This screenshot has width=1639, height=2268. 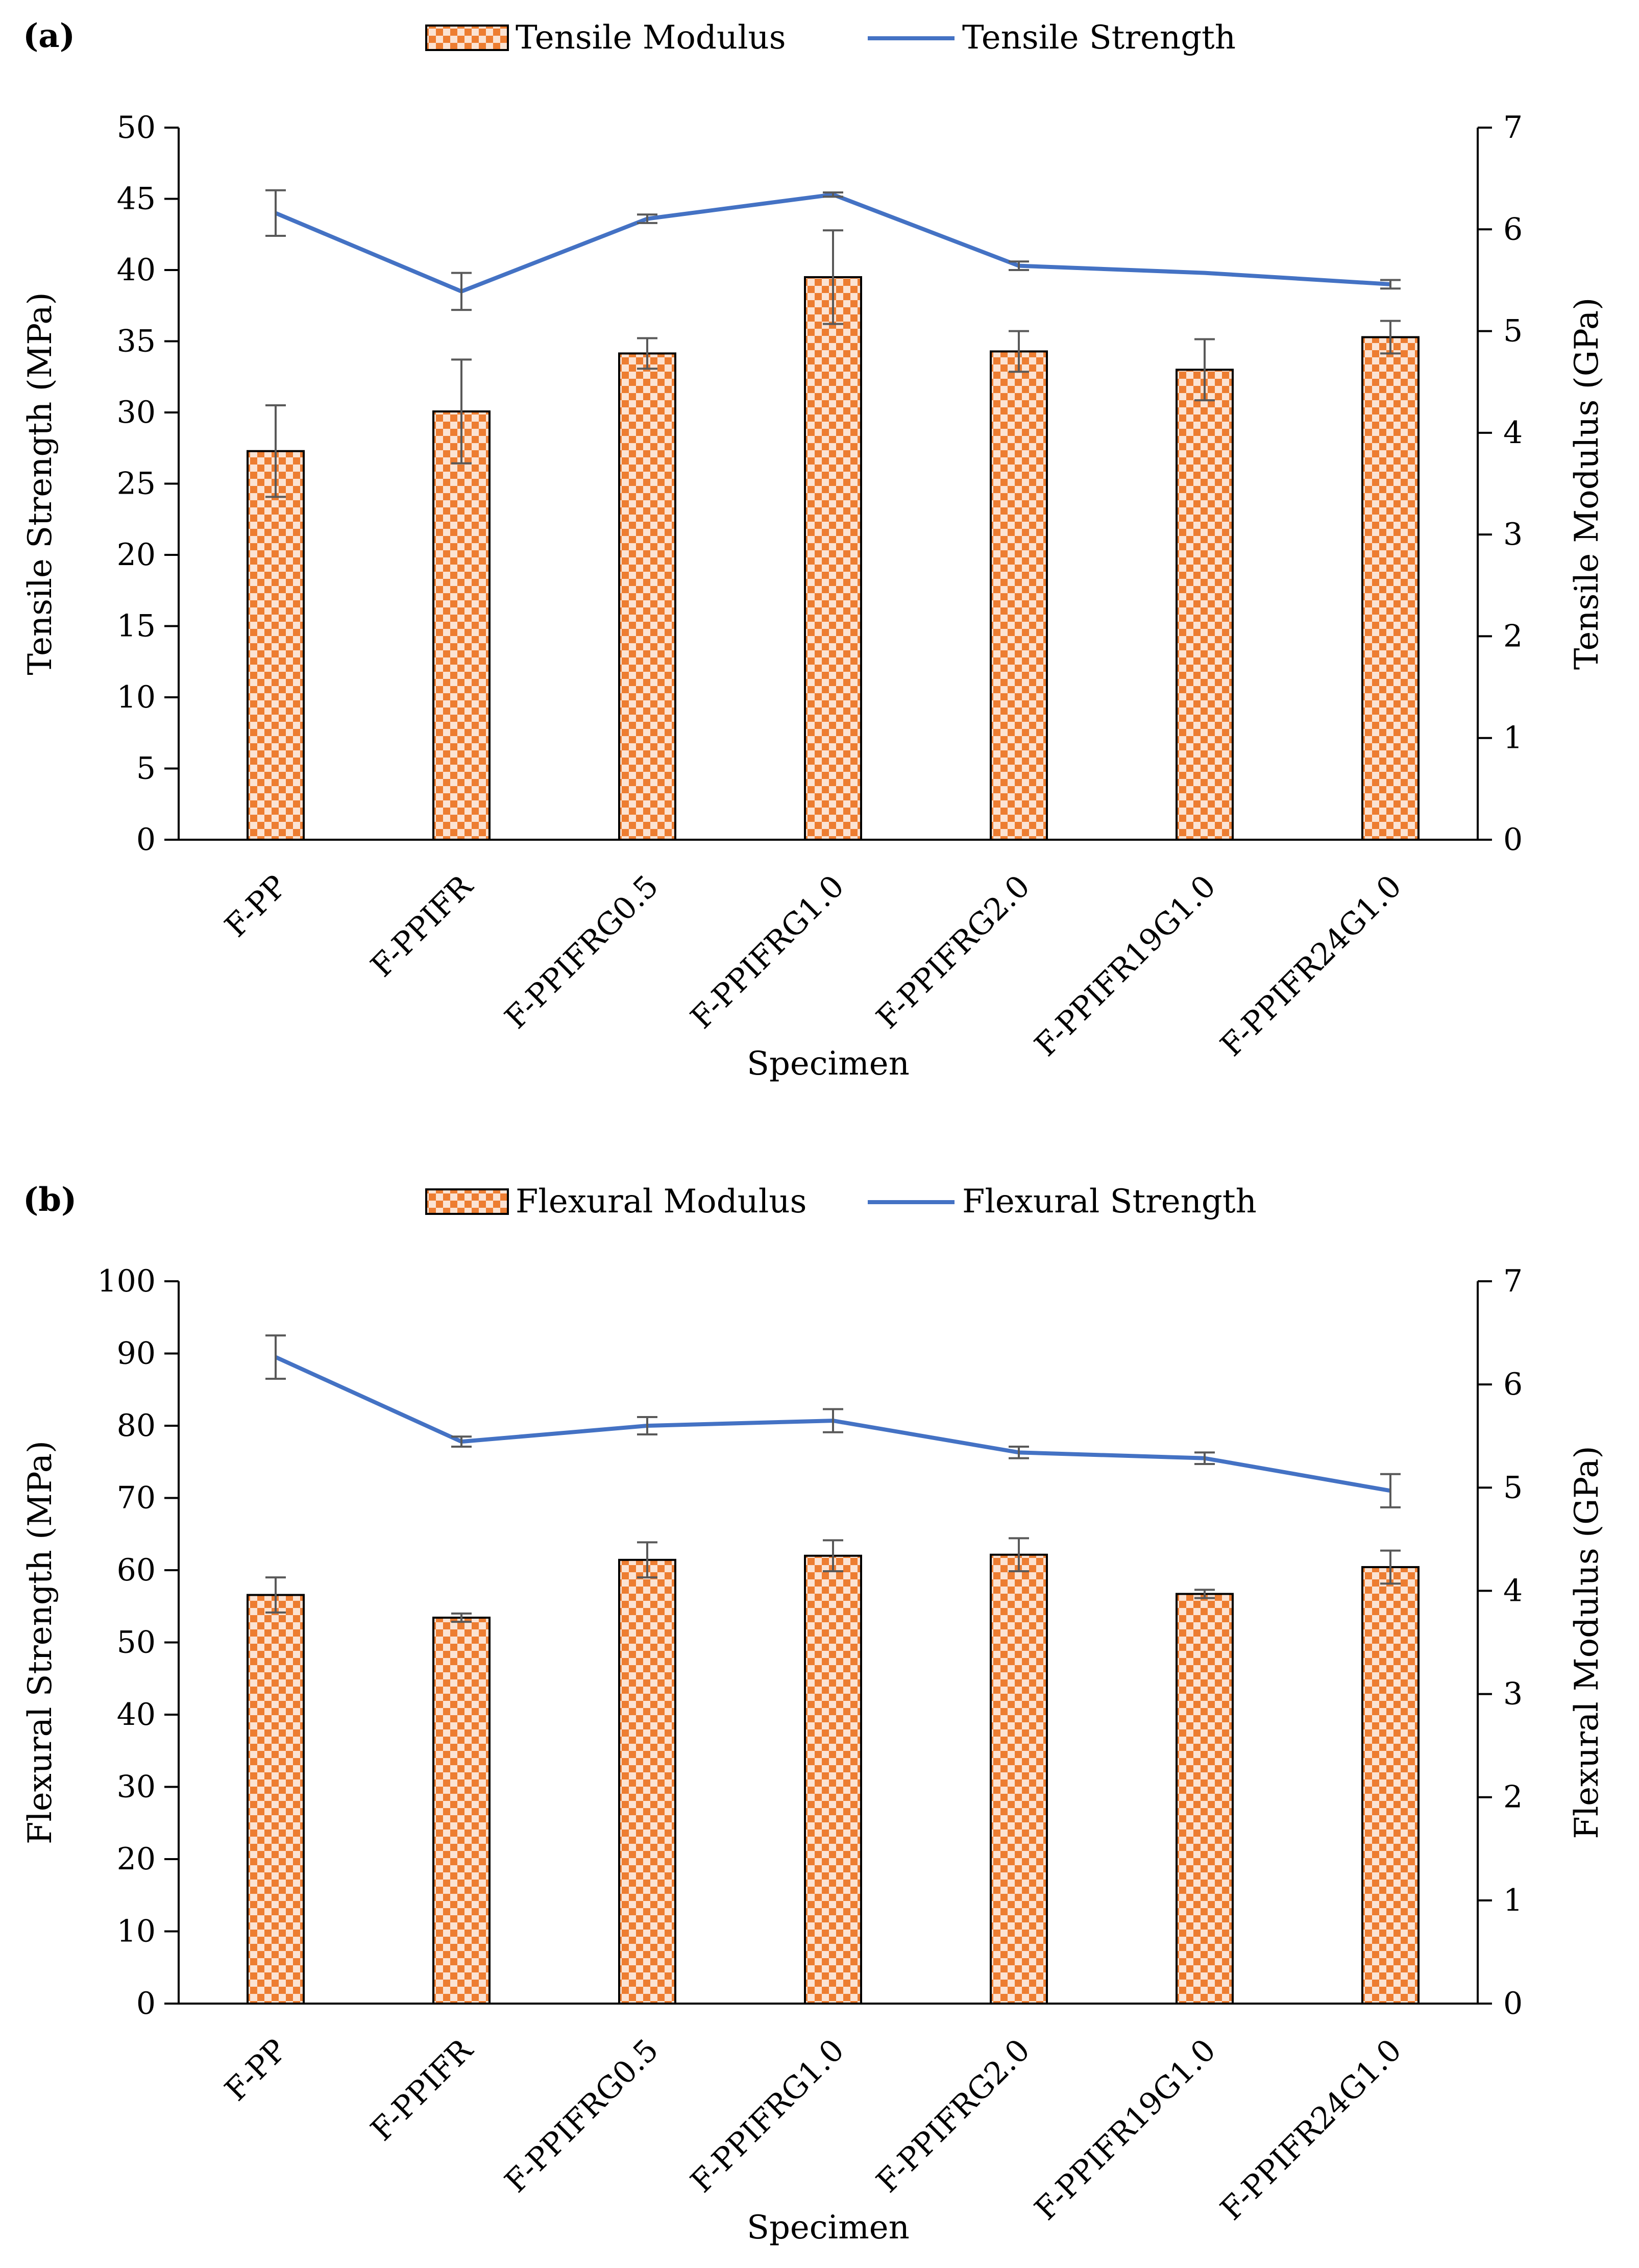 I want to click on left-tick-label: 90, so click(x=136, y=1354).